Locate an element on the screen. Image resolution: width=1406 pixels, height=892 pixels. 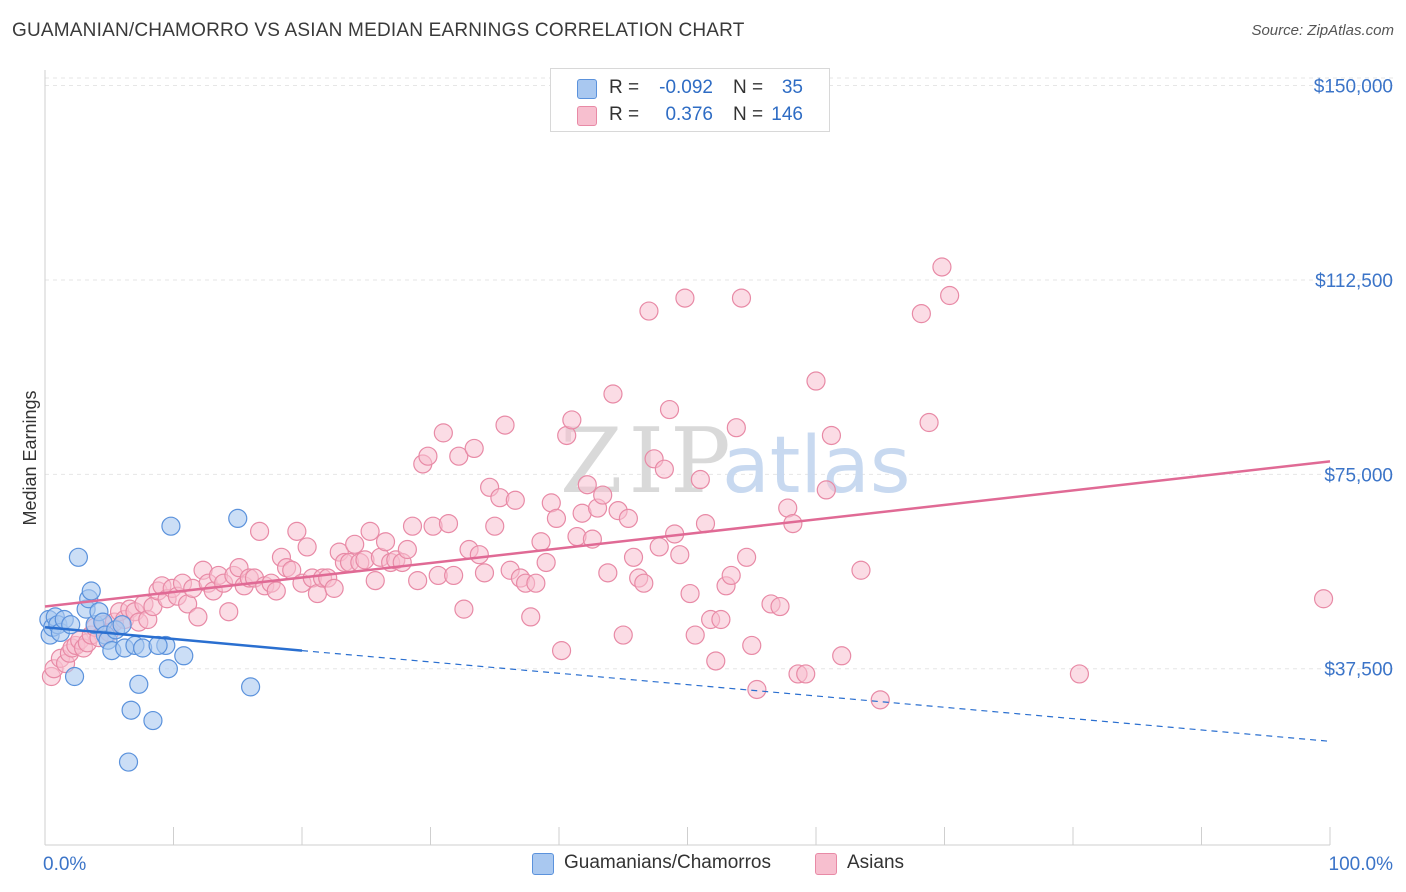
legend-label-asians: Asians is located at coordinates (876, 862).